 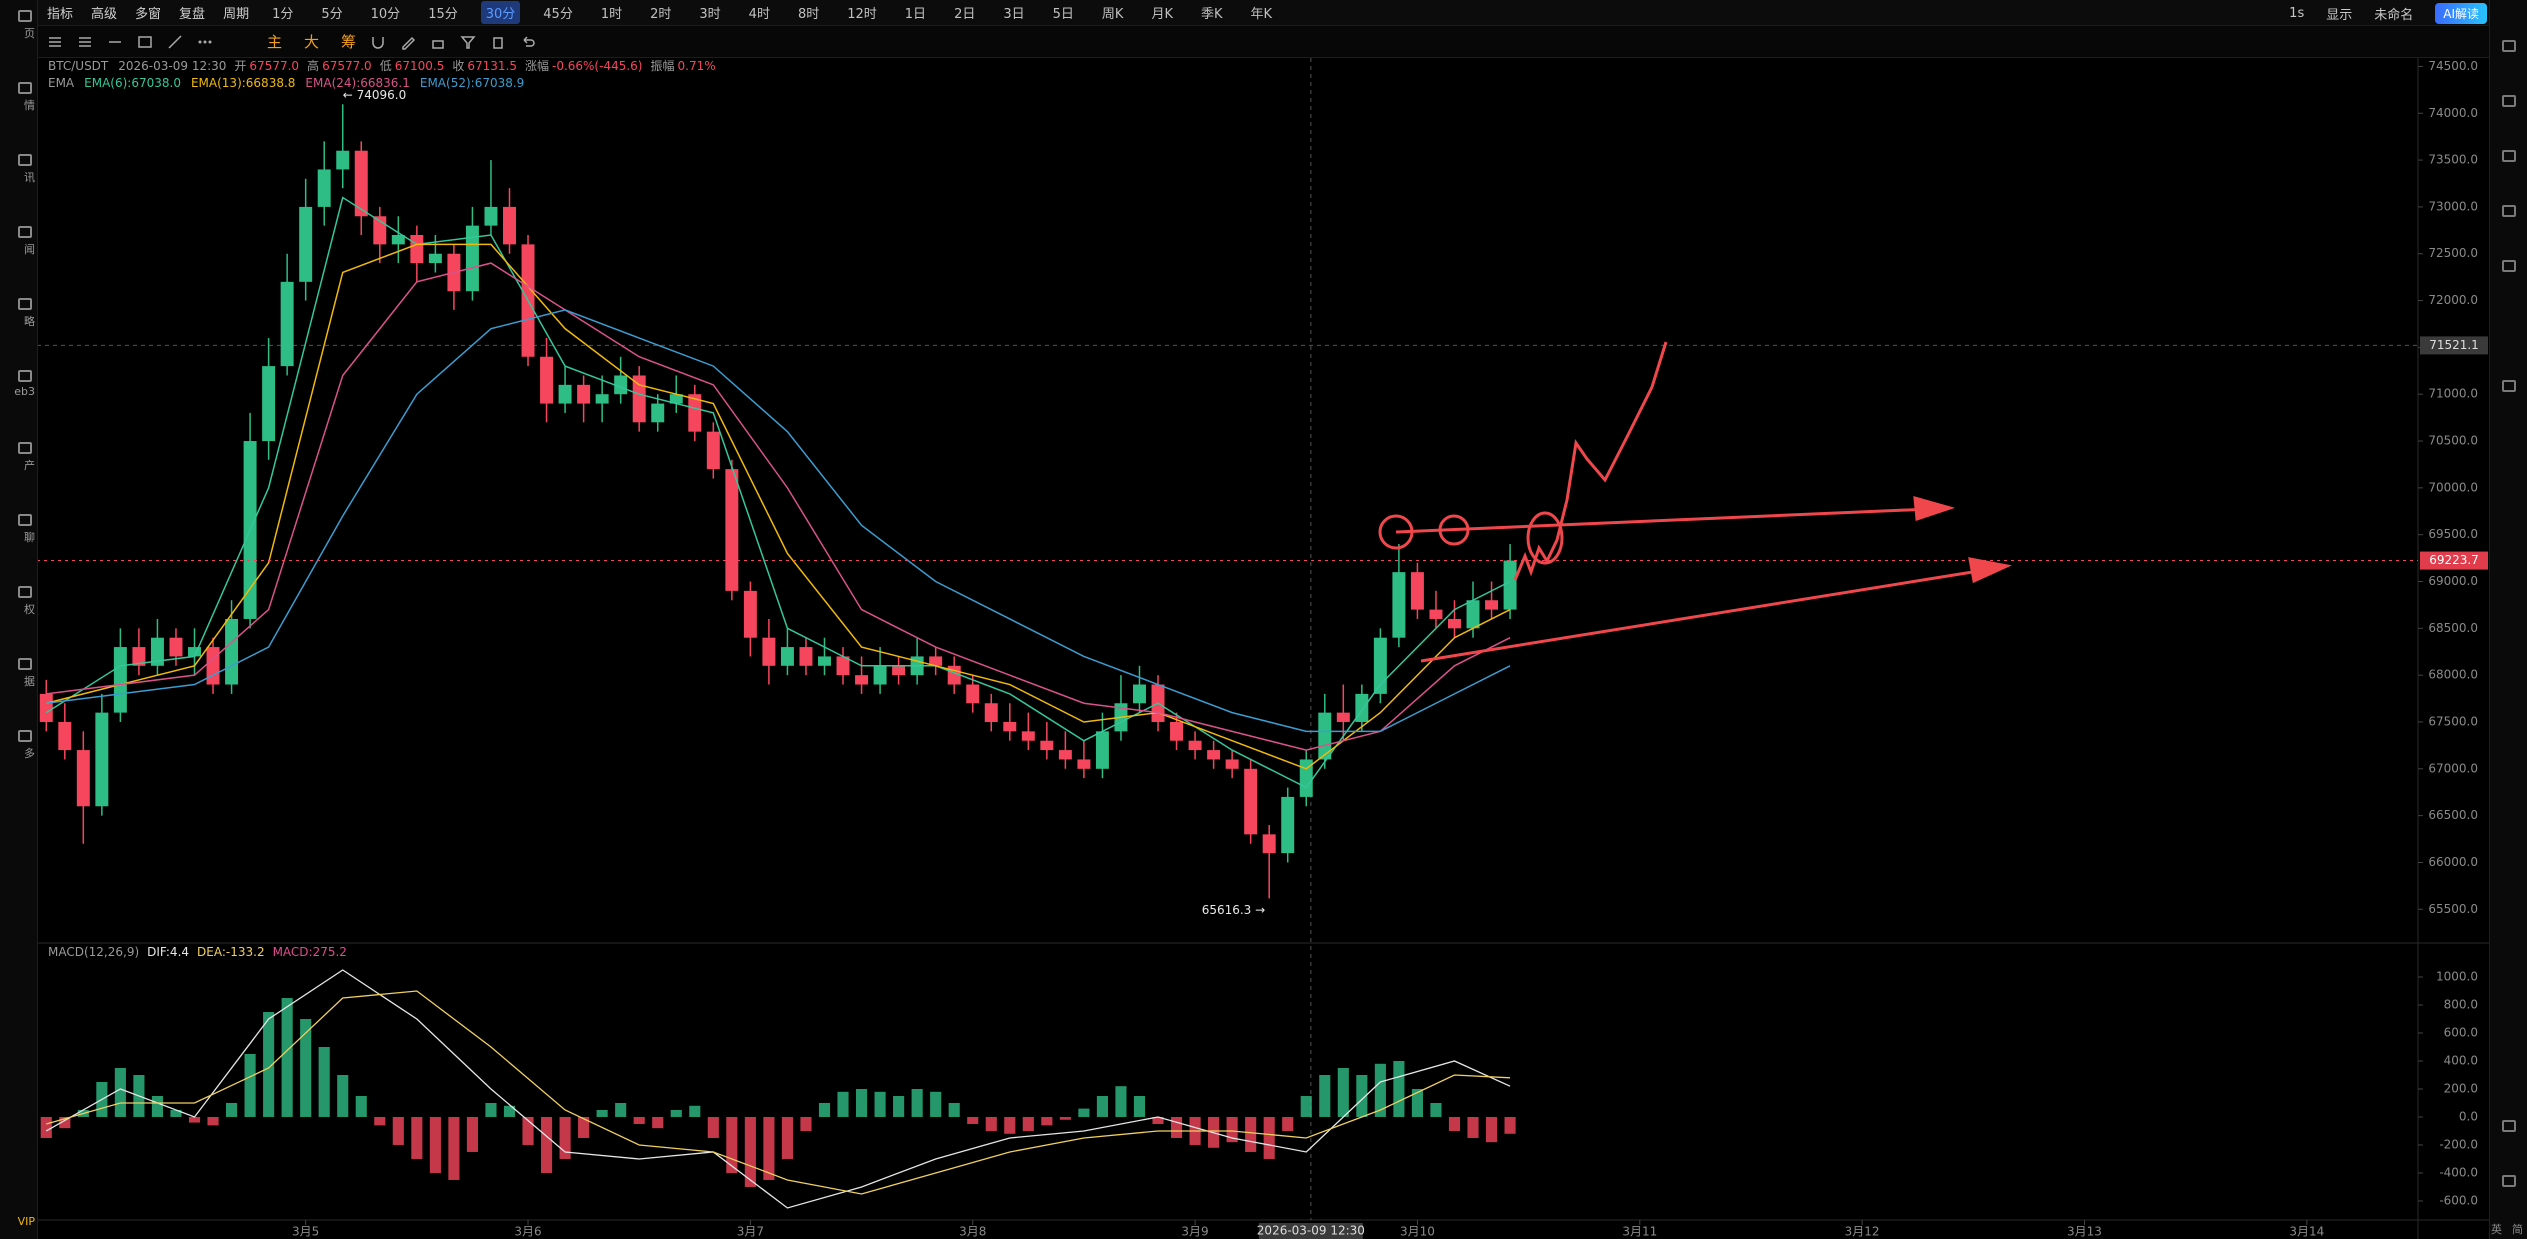 I want to click on x-tick-label: 3月8, so click(x=972, y=1232).